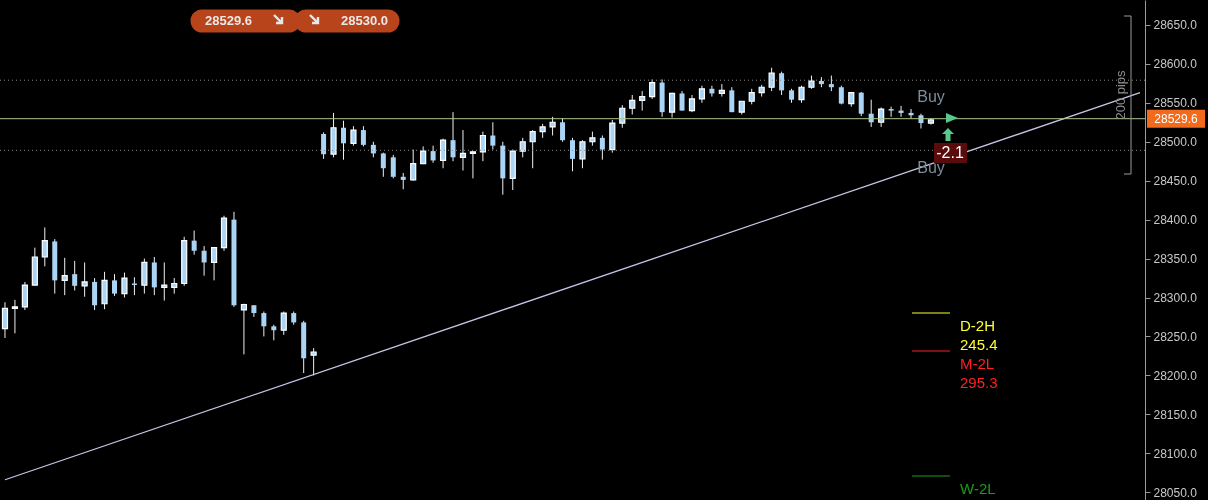 Image resolution: width=1208 pixels, height=500 pixels. Describe the element at coordinates (979, 335) in the screenshot. I see `annotation: D-2H 245.4` at that location.